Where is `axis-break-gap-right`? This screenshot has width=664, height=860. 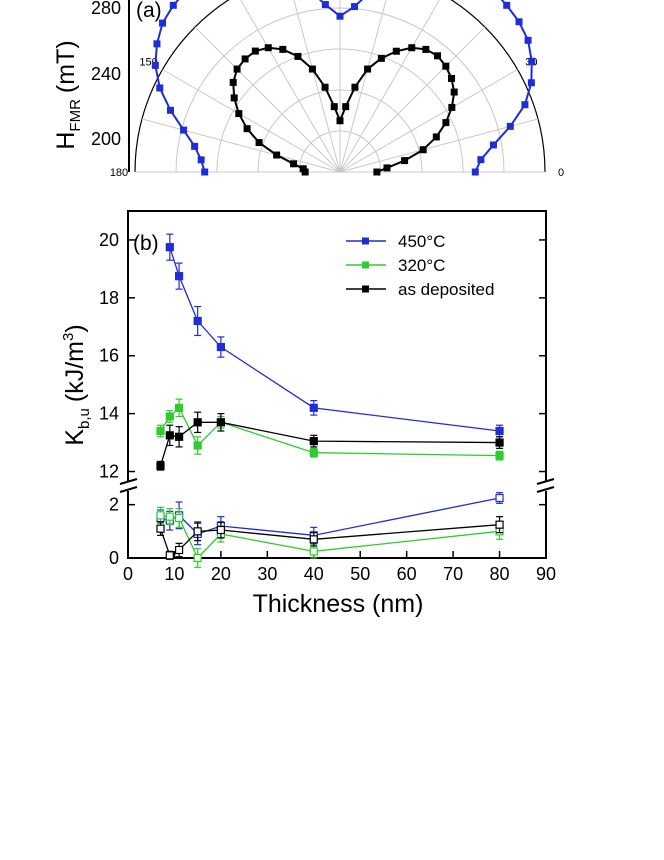
axis-break-gap-right is located at coordinates (546, 486).